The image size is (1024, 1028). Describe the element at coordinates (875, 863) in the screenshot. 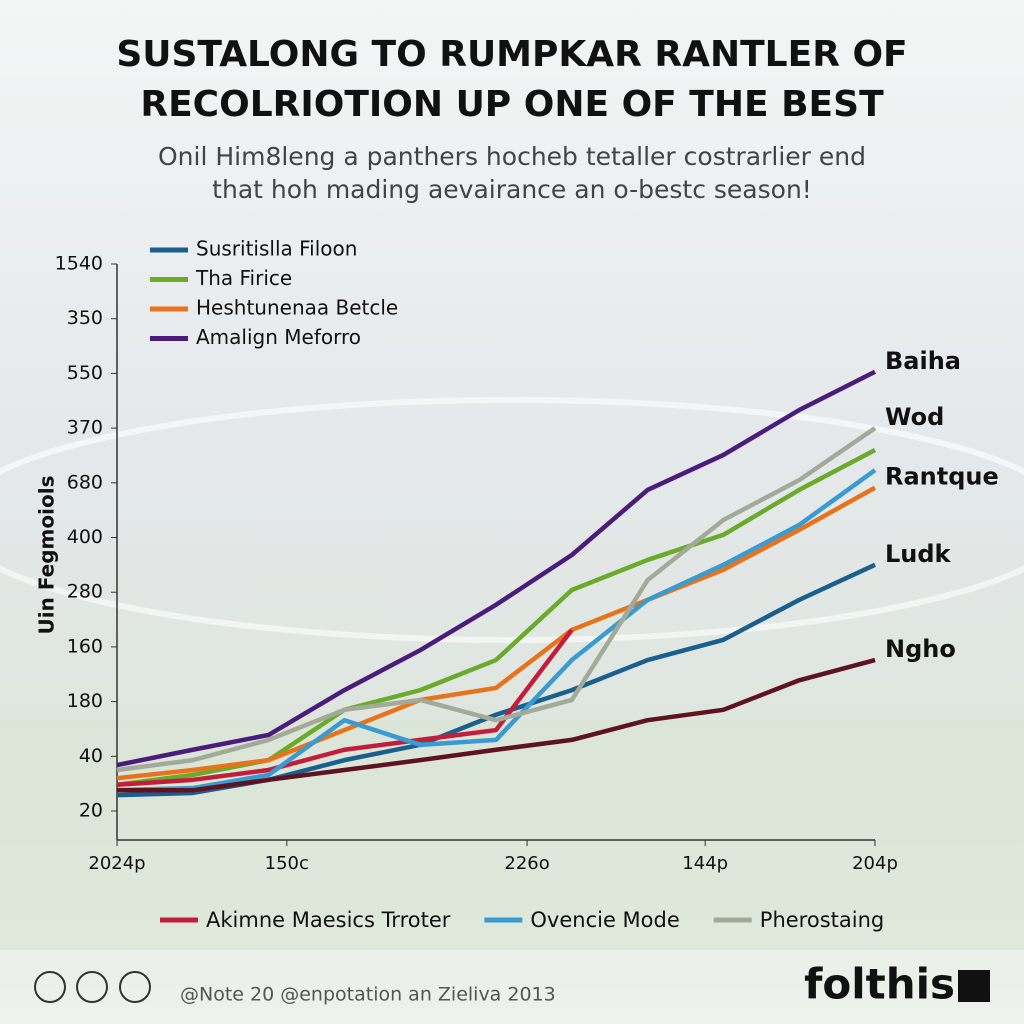

I see `x-tick-label: 204p` at that location.